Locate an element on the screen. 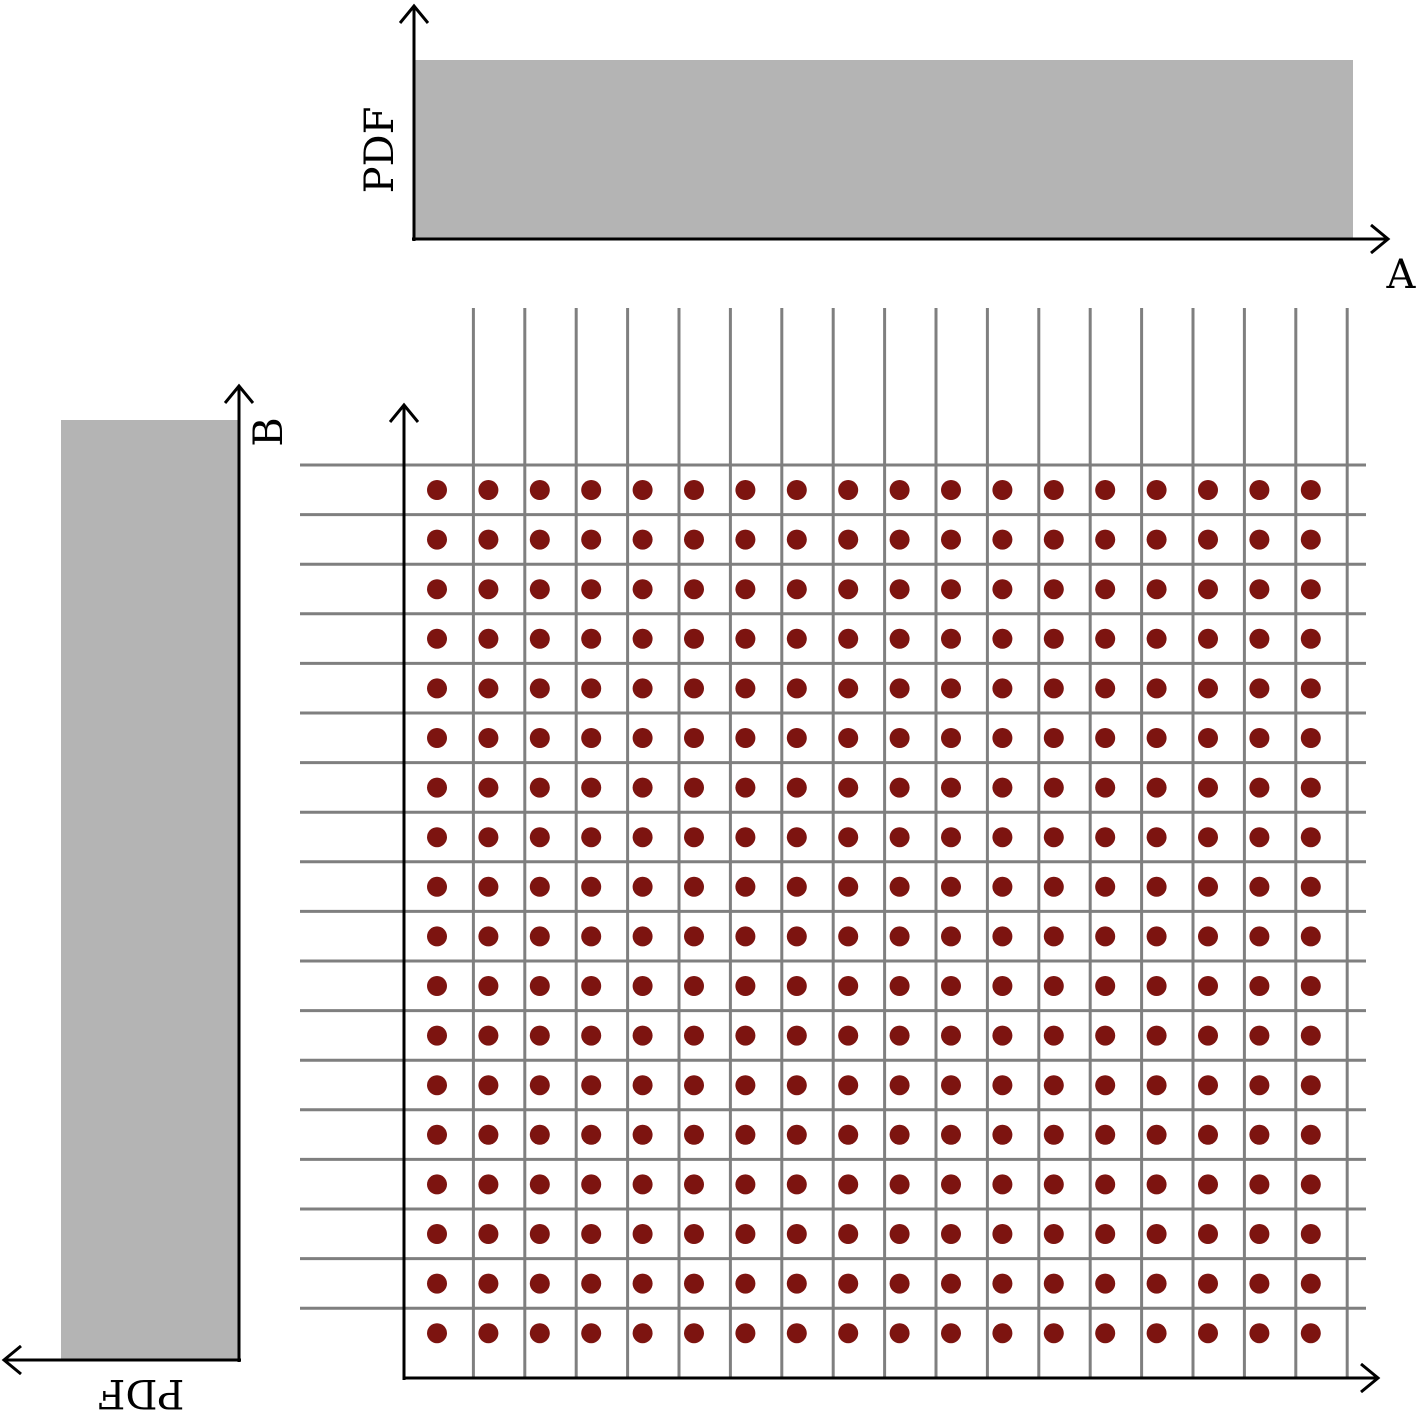  left-pdf-panel: B PDF is located at coordinates (148, 901).